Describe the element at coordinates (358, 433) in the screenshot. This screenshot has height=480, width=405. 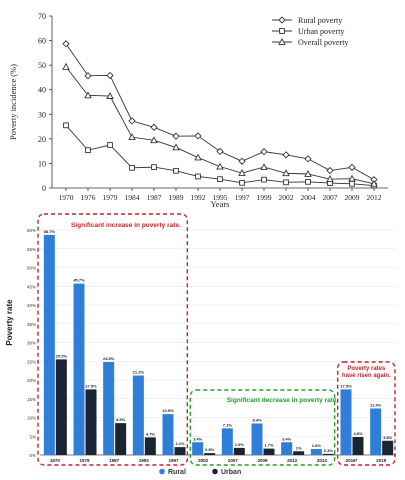
I see `data-label: 4.8%` at that location.